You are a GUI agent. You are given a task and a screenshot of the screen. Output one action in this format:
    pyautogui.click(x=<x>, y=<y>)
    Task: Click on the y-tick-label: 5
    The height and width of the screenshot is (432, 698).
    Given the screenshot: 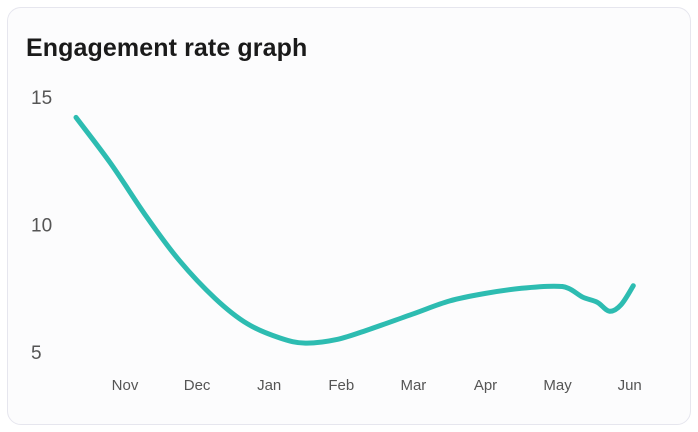 What is the action you would take?
    pyautogui.click(x=36, y=353)
    